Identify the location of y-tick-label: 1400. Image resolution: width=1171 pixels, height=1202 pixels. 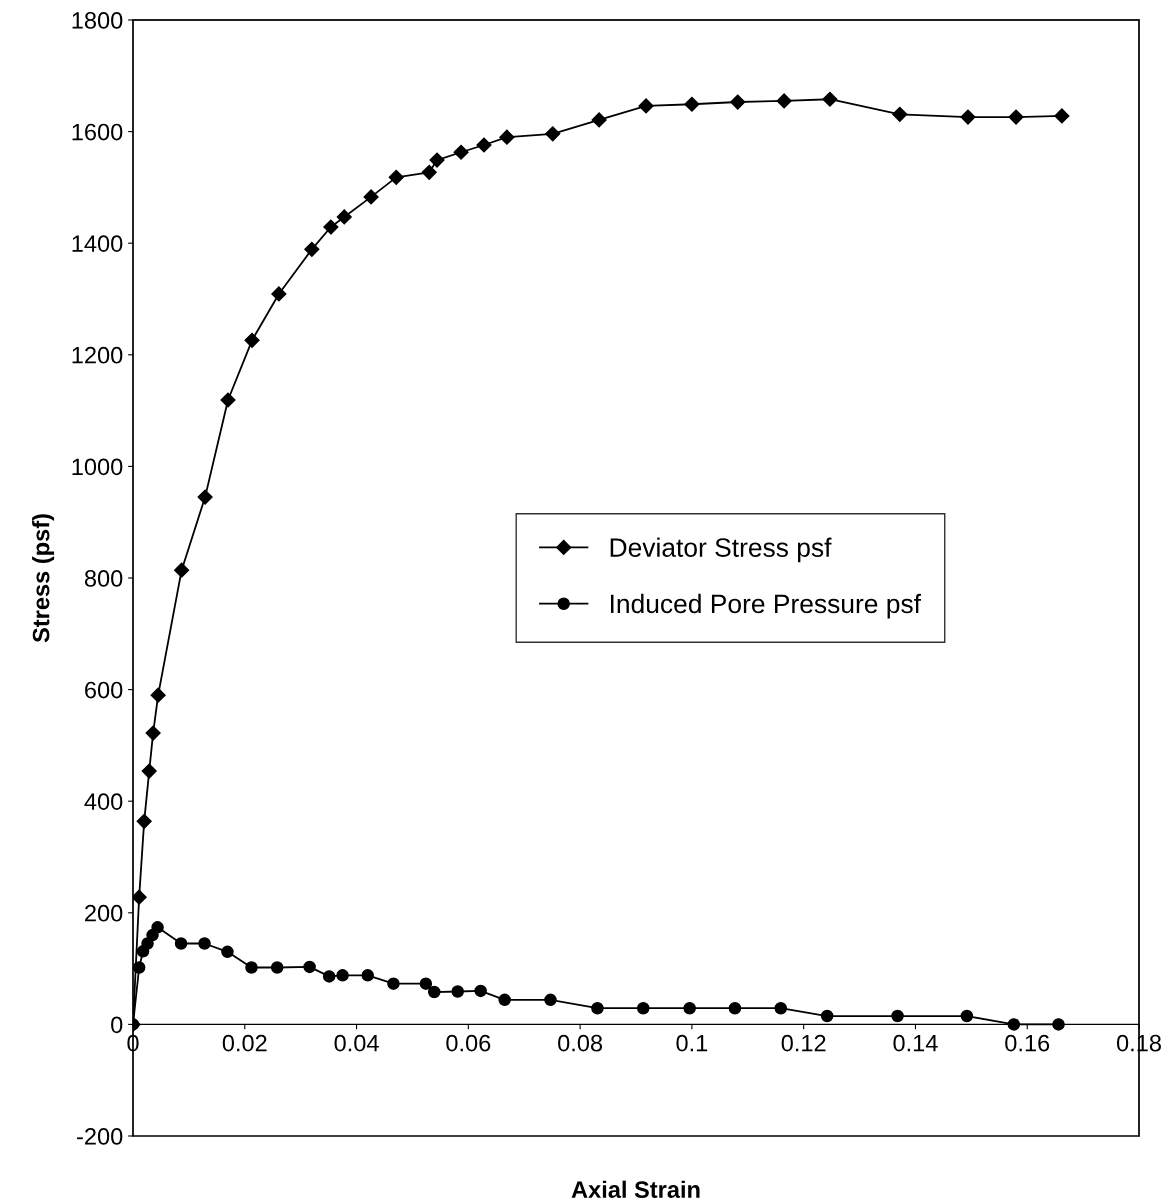
(97, 243).